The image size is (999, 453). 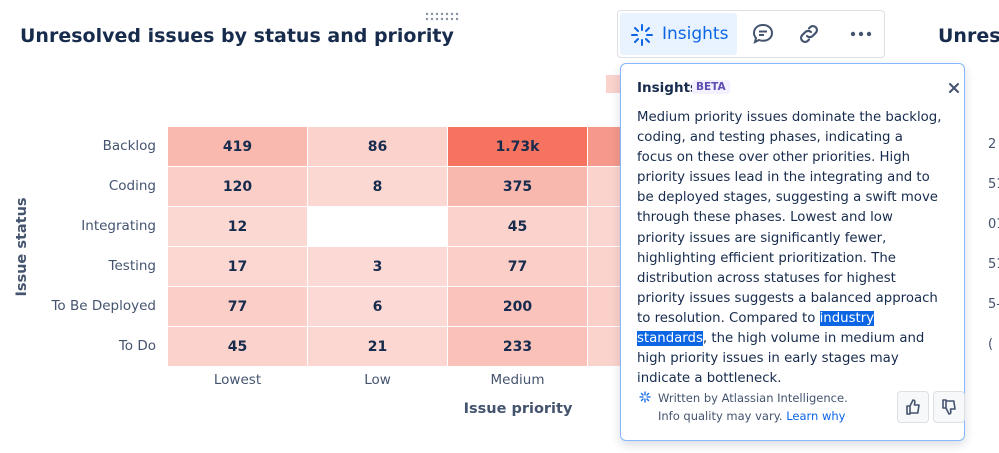 What do you see at coordinates (377, 306) in the screenshot?
I see `heatmap-cell: 6` at bounding box center [377, 306].